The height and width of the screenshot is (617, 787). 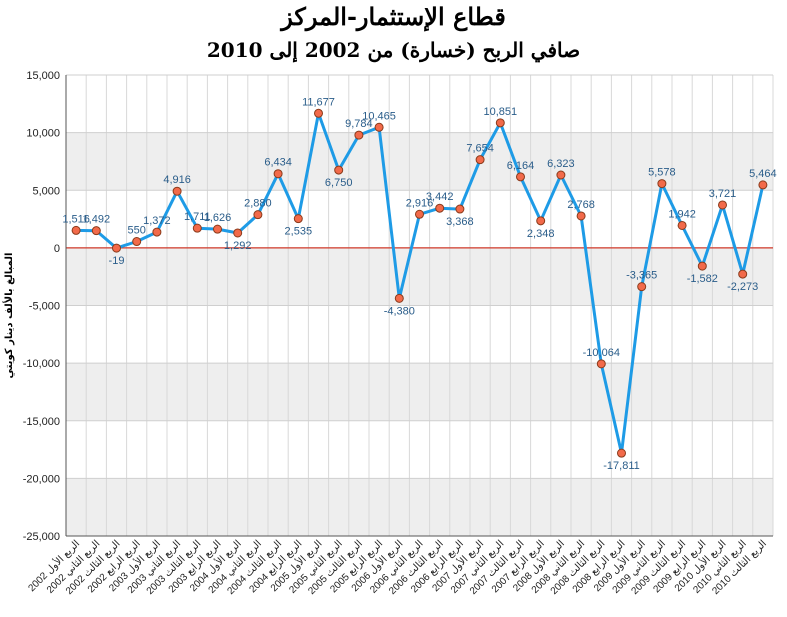 What do you see at coordinates (339, 183) in the screenshot?
I see `data-label: 6,750` at bounding box center [339, 183].